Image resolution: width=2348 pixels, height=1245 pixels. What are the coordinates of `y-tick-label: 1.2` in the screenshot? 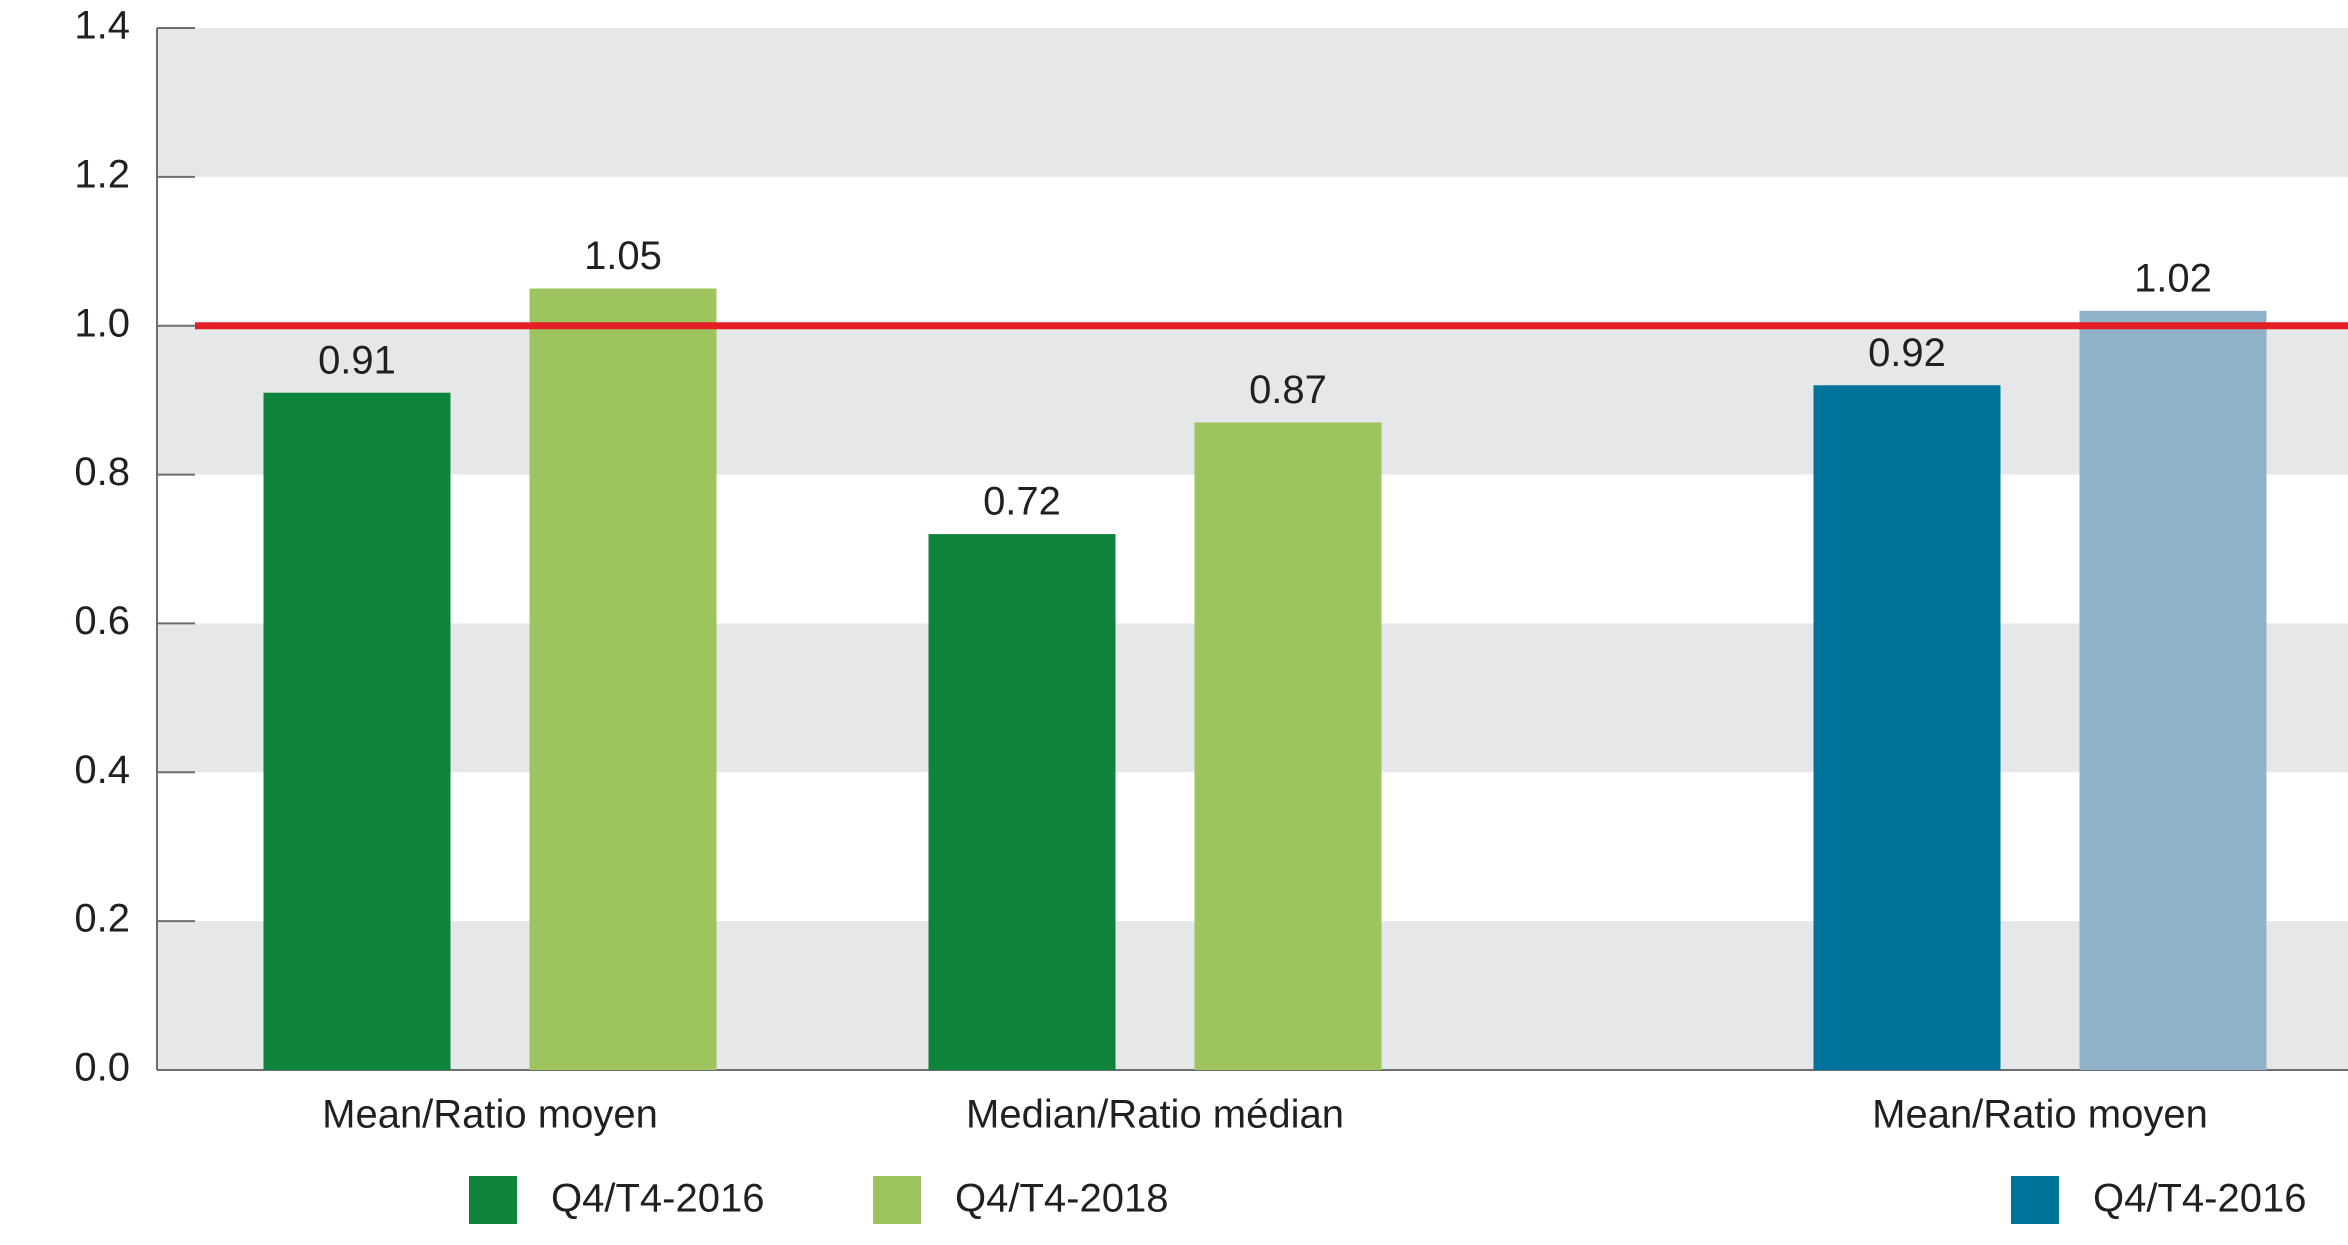 It's located at (102, 174).